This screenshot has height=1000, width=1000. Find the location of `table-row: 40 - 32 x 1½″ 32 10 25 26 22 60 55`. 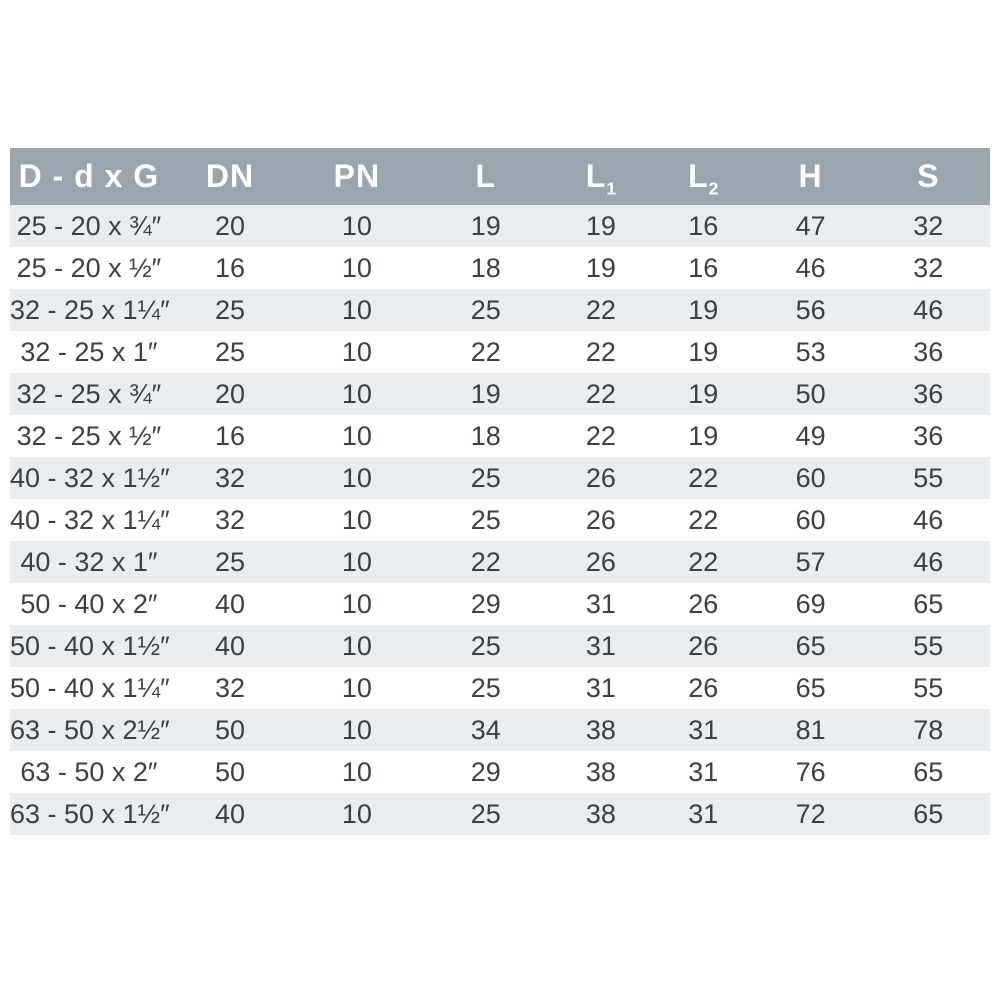

table-row: 40 - 32 x 1½″ 32 10 25 26 22 60 55 is located at coordinates (500, 478).